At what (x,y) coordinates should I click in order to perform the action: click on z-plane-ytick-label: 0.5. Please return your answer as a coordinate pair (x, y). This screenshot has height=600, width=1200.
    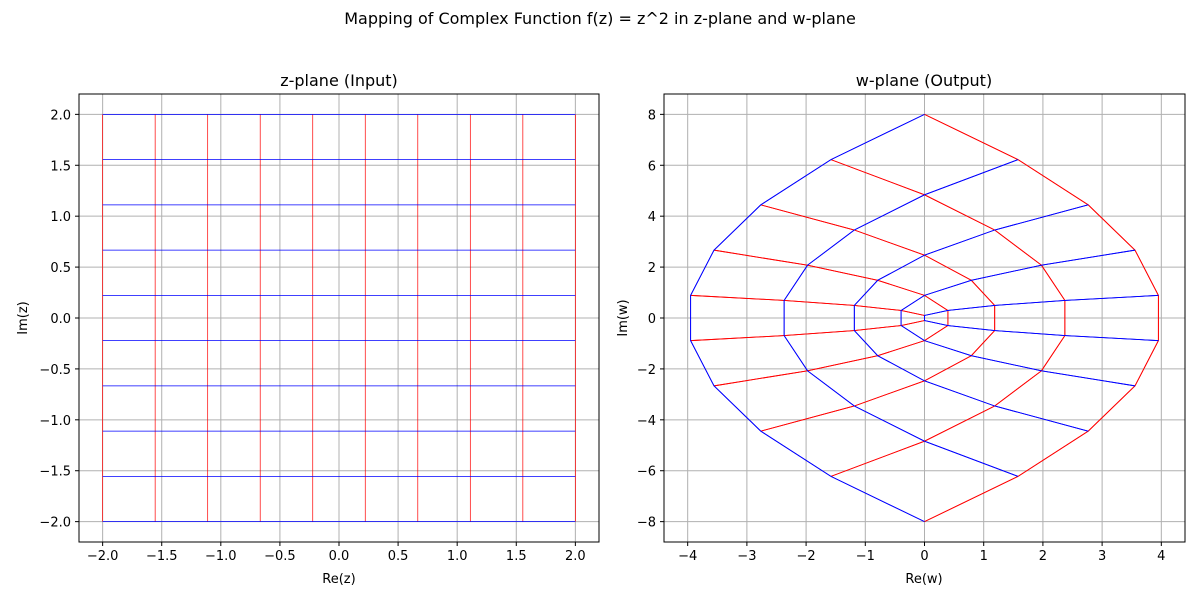
    Looking at the image, I should click on (60, 268).